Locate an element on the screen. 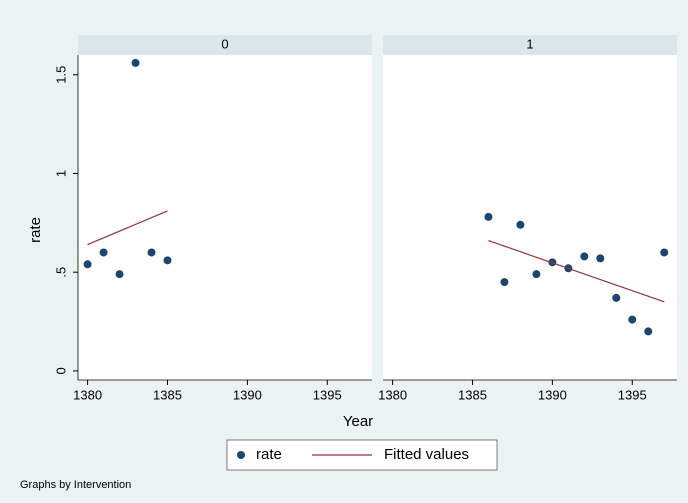  y-axis-label: rate is located at coordinates (35, 230).